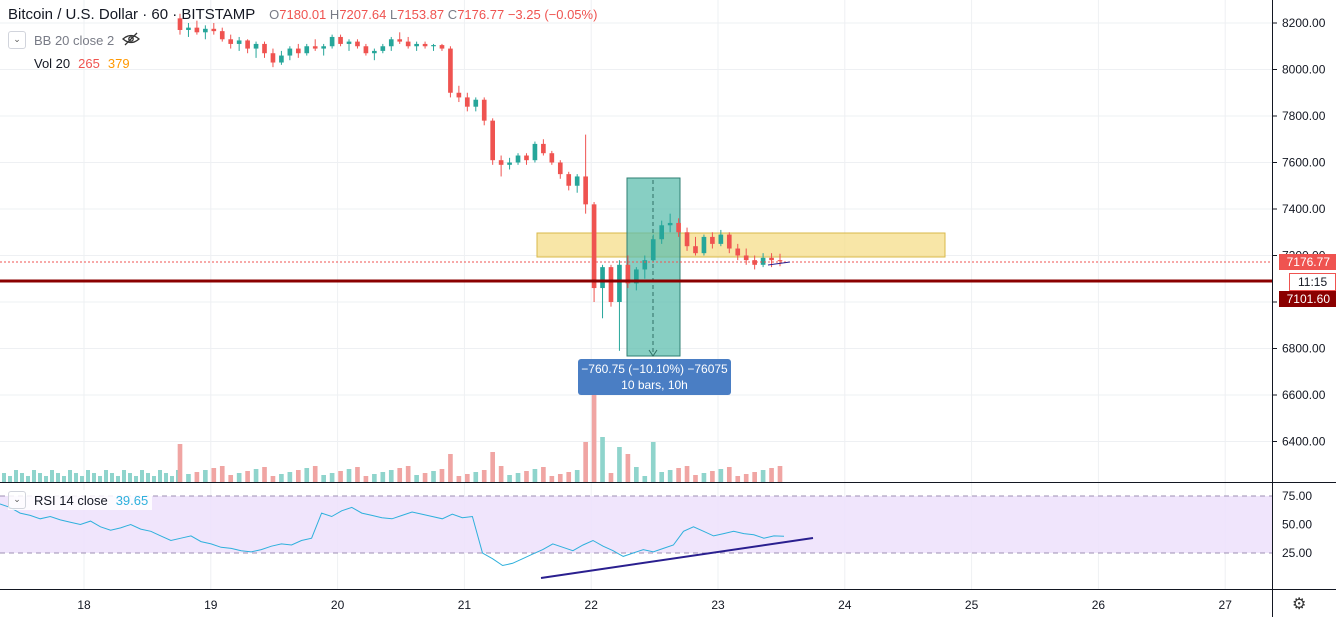 This screenshot has width=1336, height=617. I want to click on volume-label: Vol 20, so click(52, 63).